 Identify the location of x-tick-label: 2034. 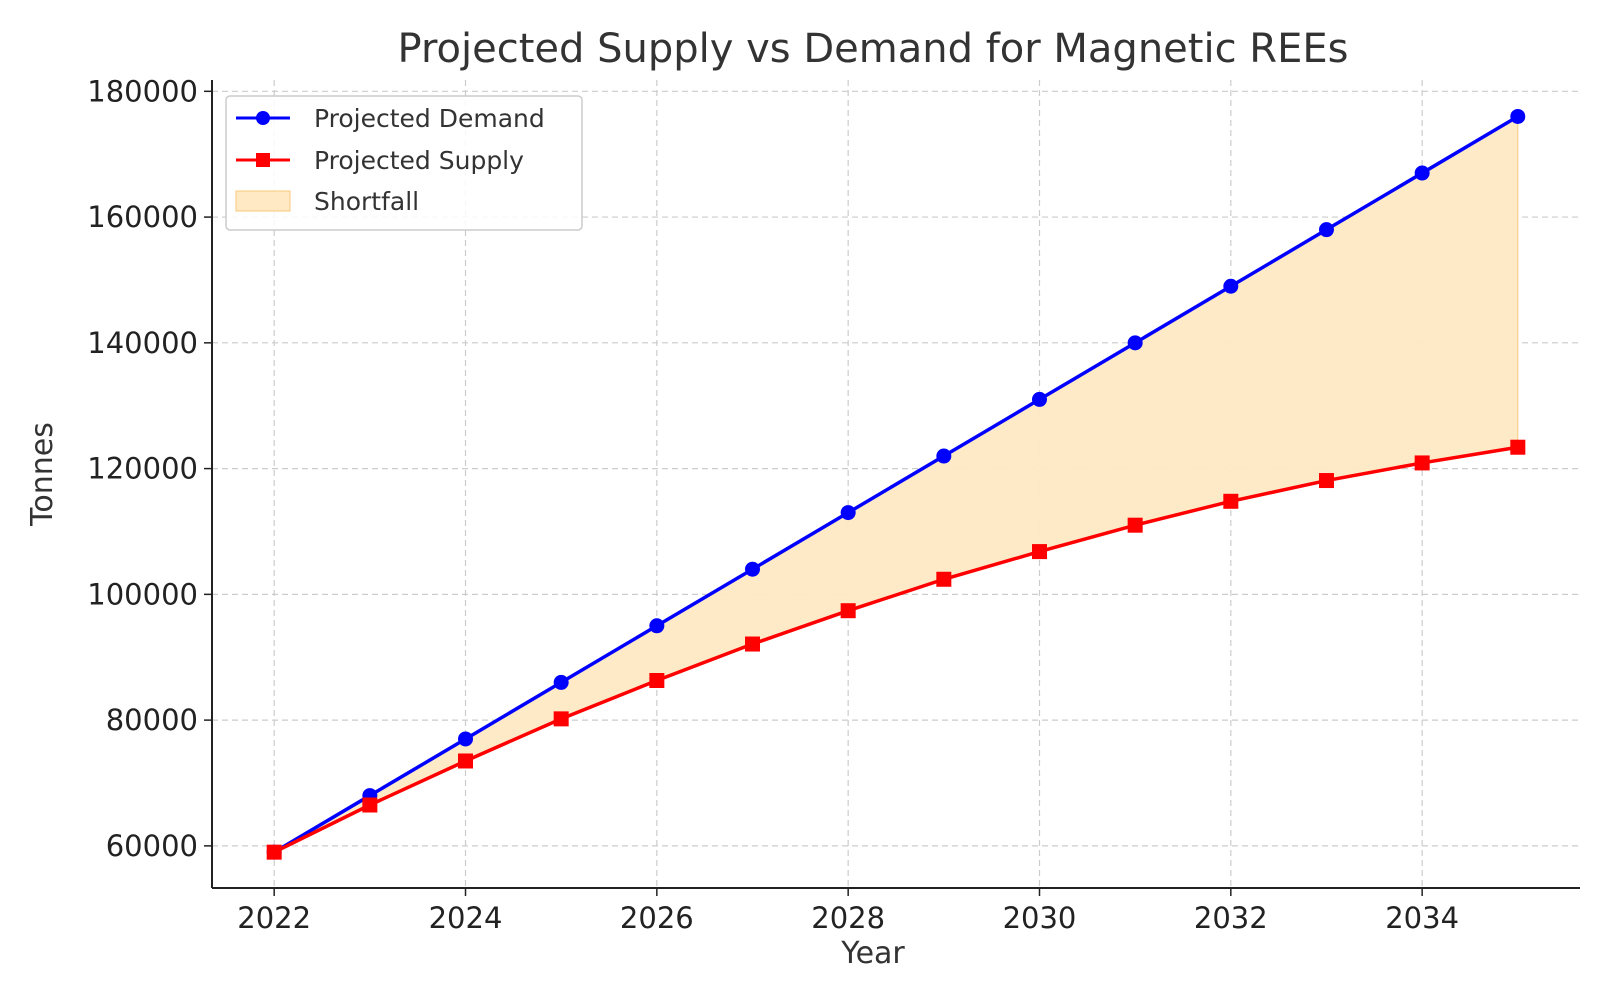
(1422, 918).